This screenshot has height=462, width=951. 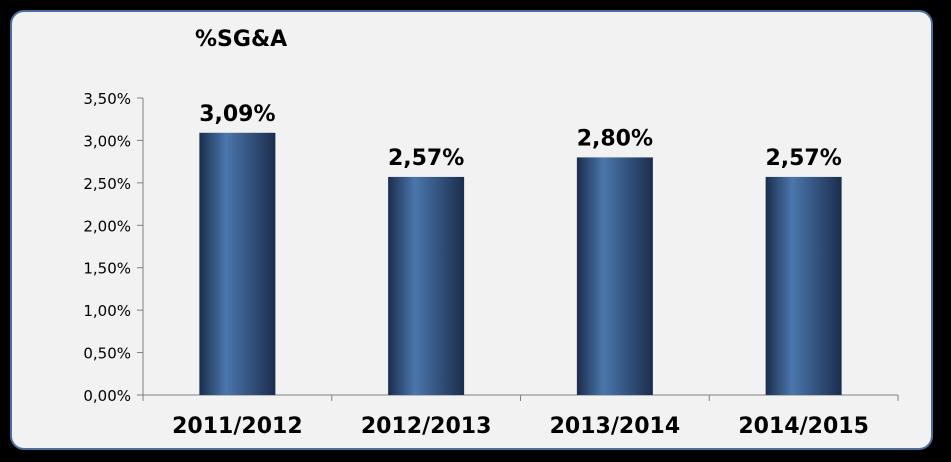 What do you see at coordinates (107, 226) in the screenshot?
I see `y-tick-label: 2,00%` at bounding box center [107, 226].